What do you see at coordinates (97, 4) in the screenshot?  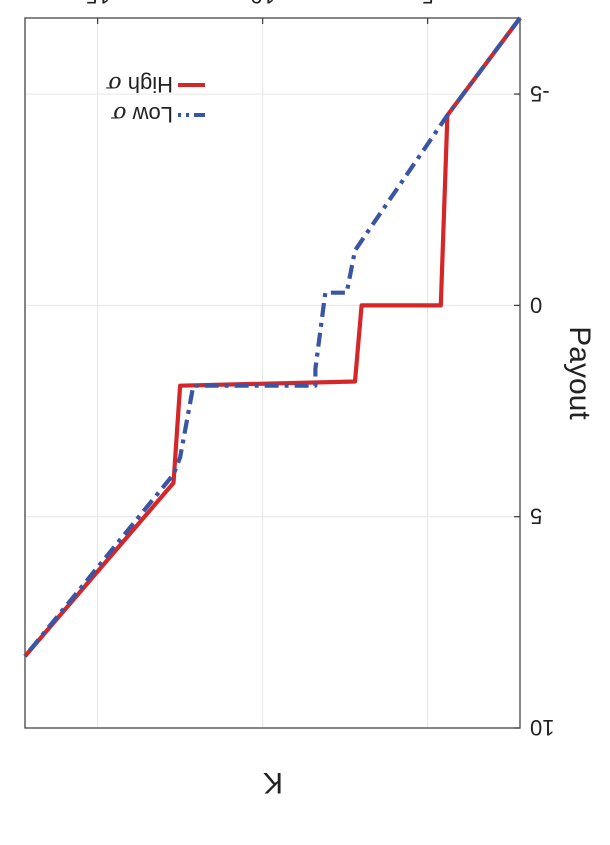 I see `x-tick-label: 15` at bounding box center [97, 4].